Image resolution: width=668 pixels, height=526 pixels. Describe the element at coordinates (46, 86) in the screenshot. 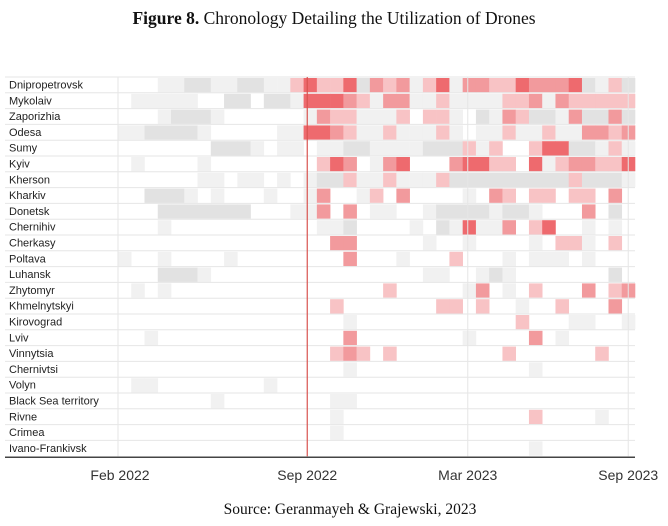

I see `row-label: Dnipropetrovsk` at that location.